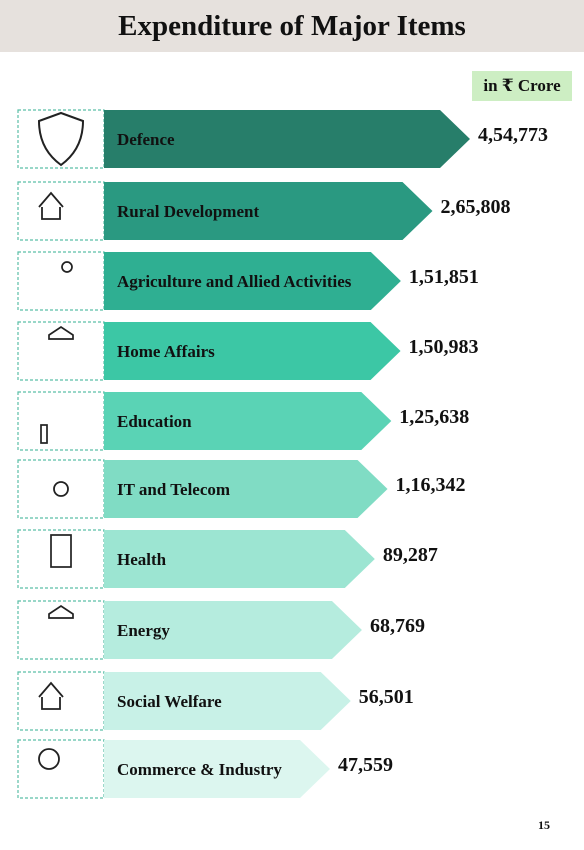  I want to click on factory-robot-arm-icon, so click(49, 759).